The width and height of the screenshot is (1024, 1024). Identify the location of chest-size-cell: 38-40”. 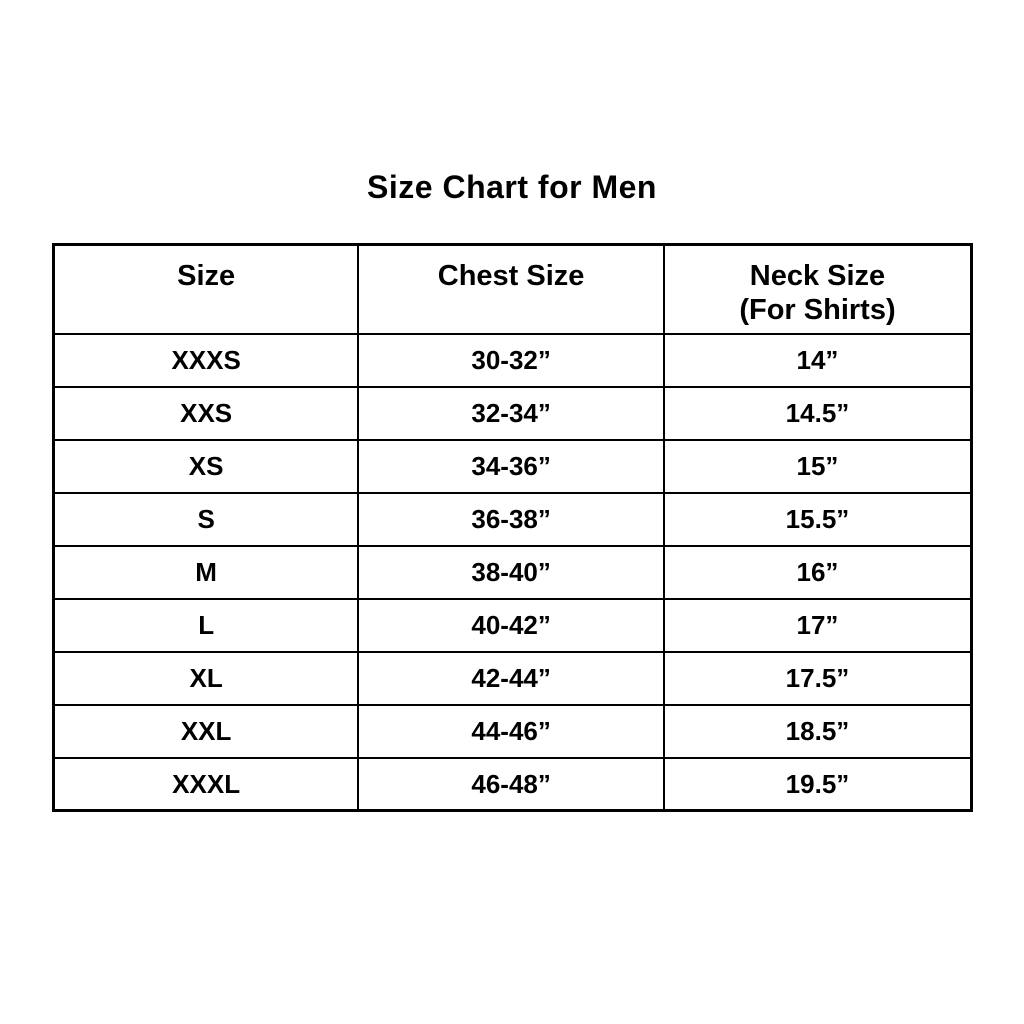
(511, 572).